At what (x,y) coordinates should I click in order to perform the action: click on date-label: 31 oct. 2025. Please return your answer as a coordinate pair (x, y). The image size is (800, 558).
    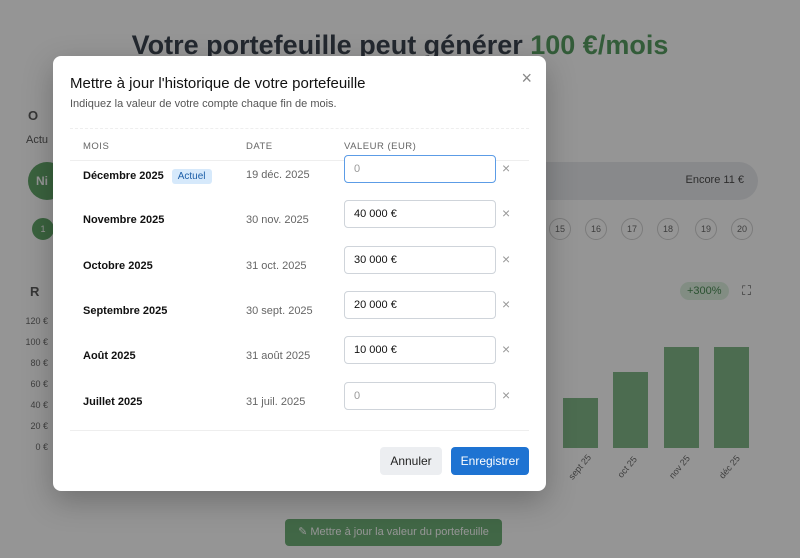
    Looking at the image, I should click on (276, 265).